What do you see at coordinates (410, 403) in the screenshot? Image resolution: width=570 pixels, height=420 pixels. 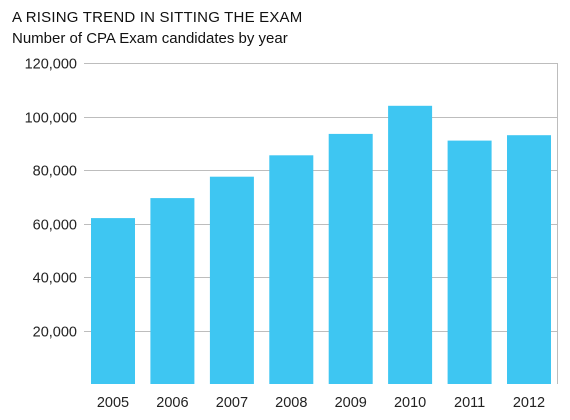 I see `x-tick-label: 2010` at bounding box center [410, 403].